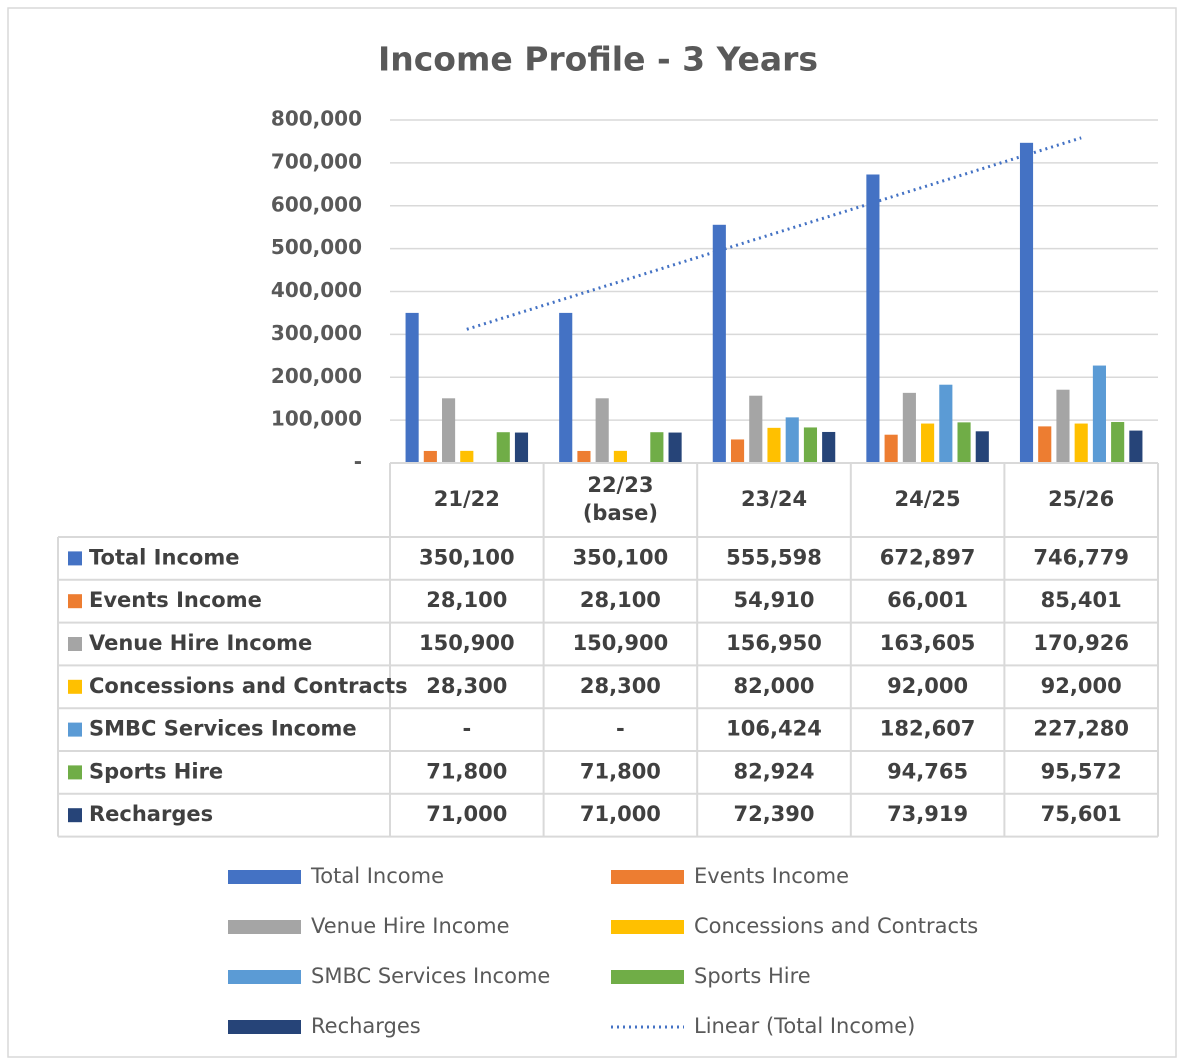  I want to click on x-tick-label: 21/22, so click(467, 499).